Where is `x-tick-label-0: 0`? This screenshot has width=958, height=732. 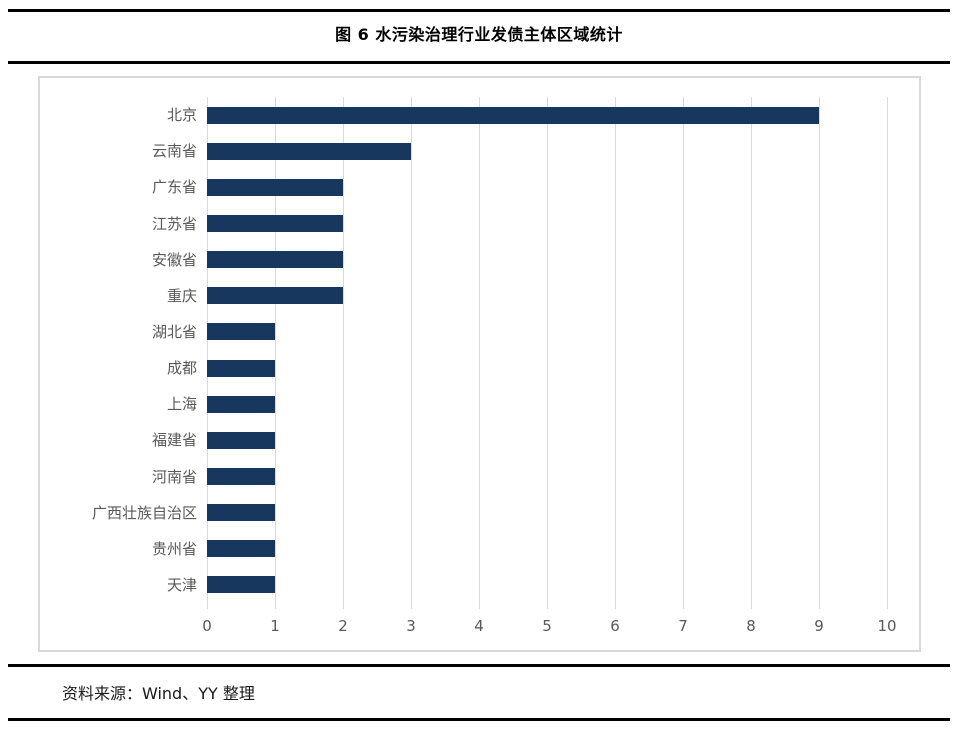 x-tick-label-0: 0 is located at coordinates (207, 626).